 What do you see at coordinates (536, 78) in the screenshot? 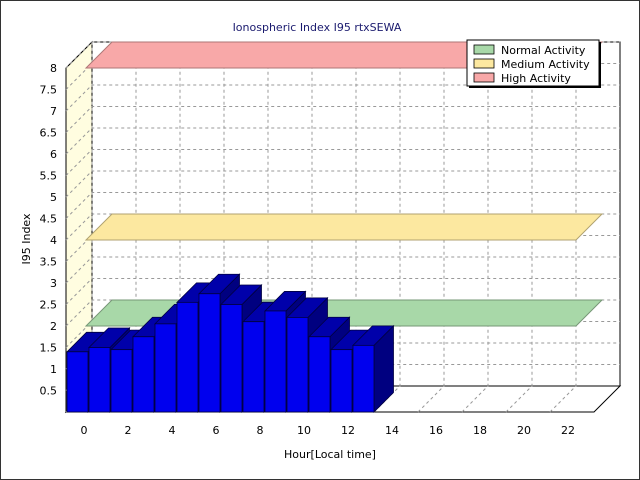
I see `legend-label: High Activity` at bounding box center [536, 78].